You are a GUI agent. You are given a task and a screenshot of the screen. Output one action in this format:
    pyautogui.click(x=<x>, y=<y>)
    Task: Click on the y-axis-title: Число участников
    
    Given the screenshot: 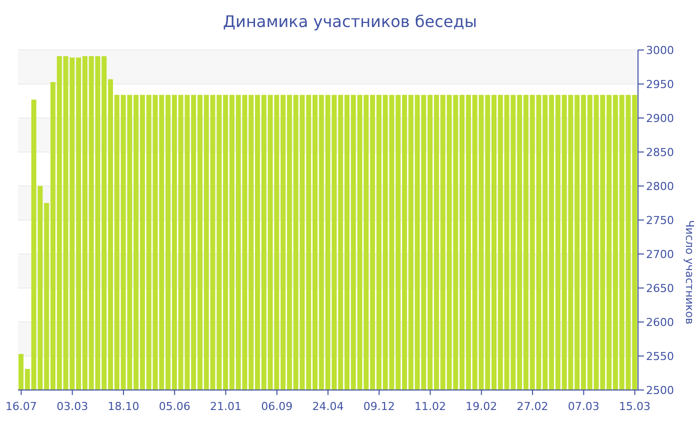 What is the action you would take?
    pyautogui.click(x=689, y=272)
    